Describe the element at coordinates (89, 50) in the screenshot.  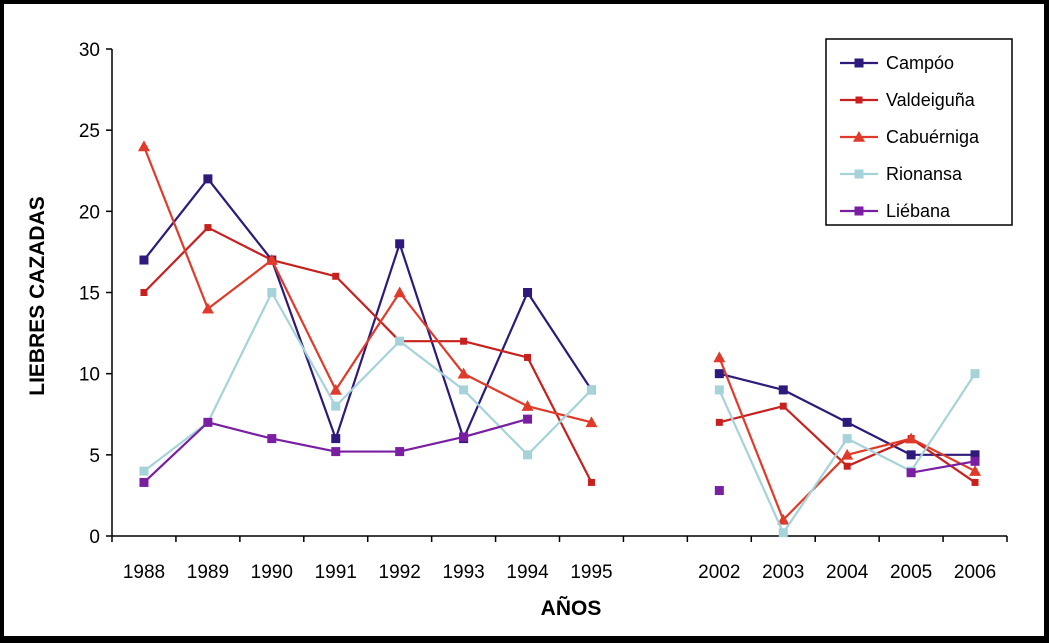
I see `y-tick-label: 30` at that location.